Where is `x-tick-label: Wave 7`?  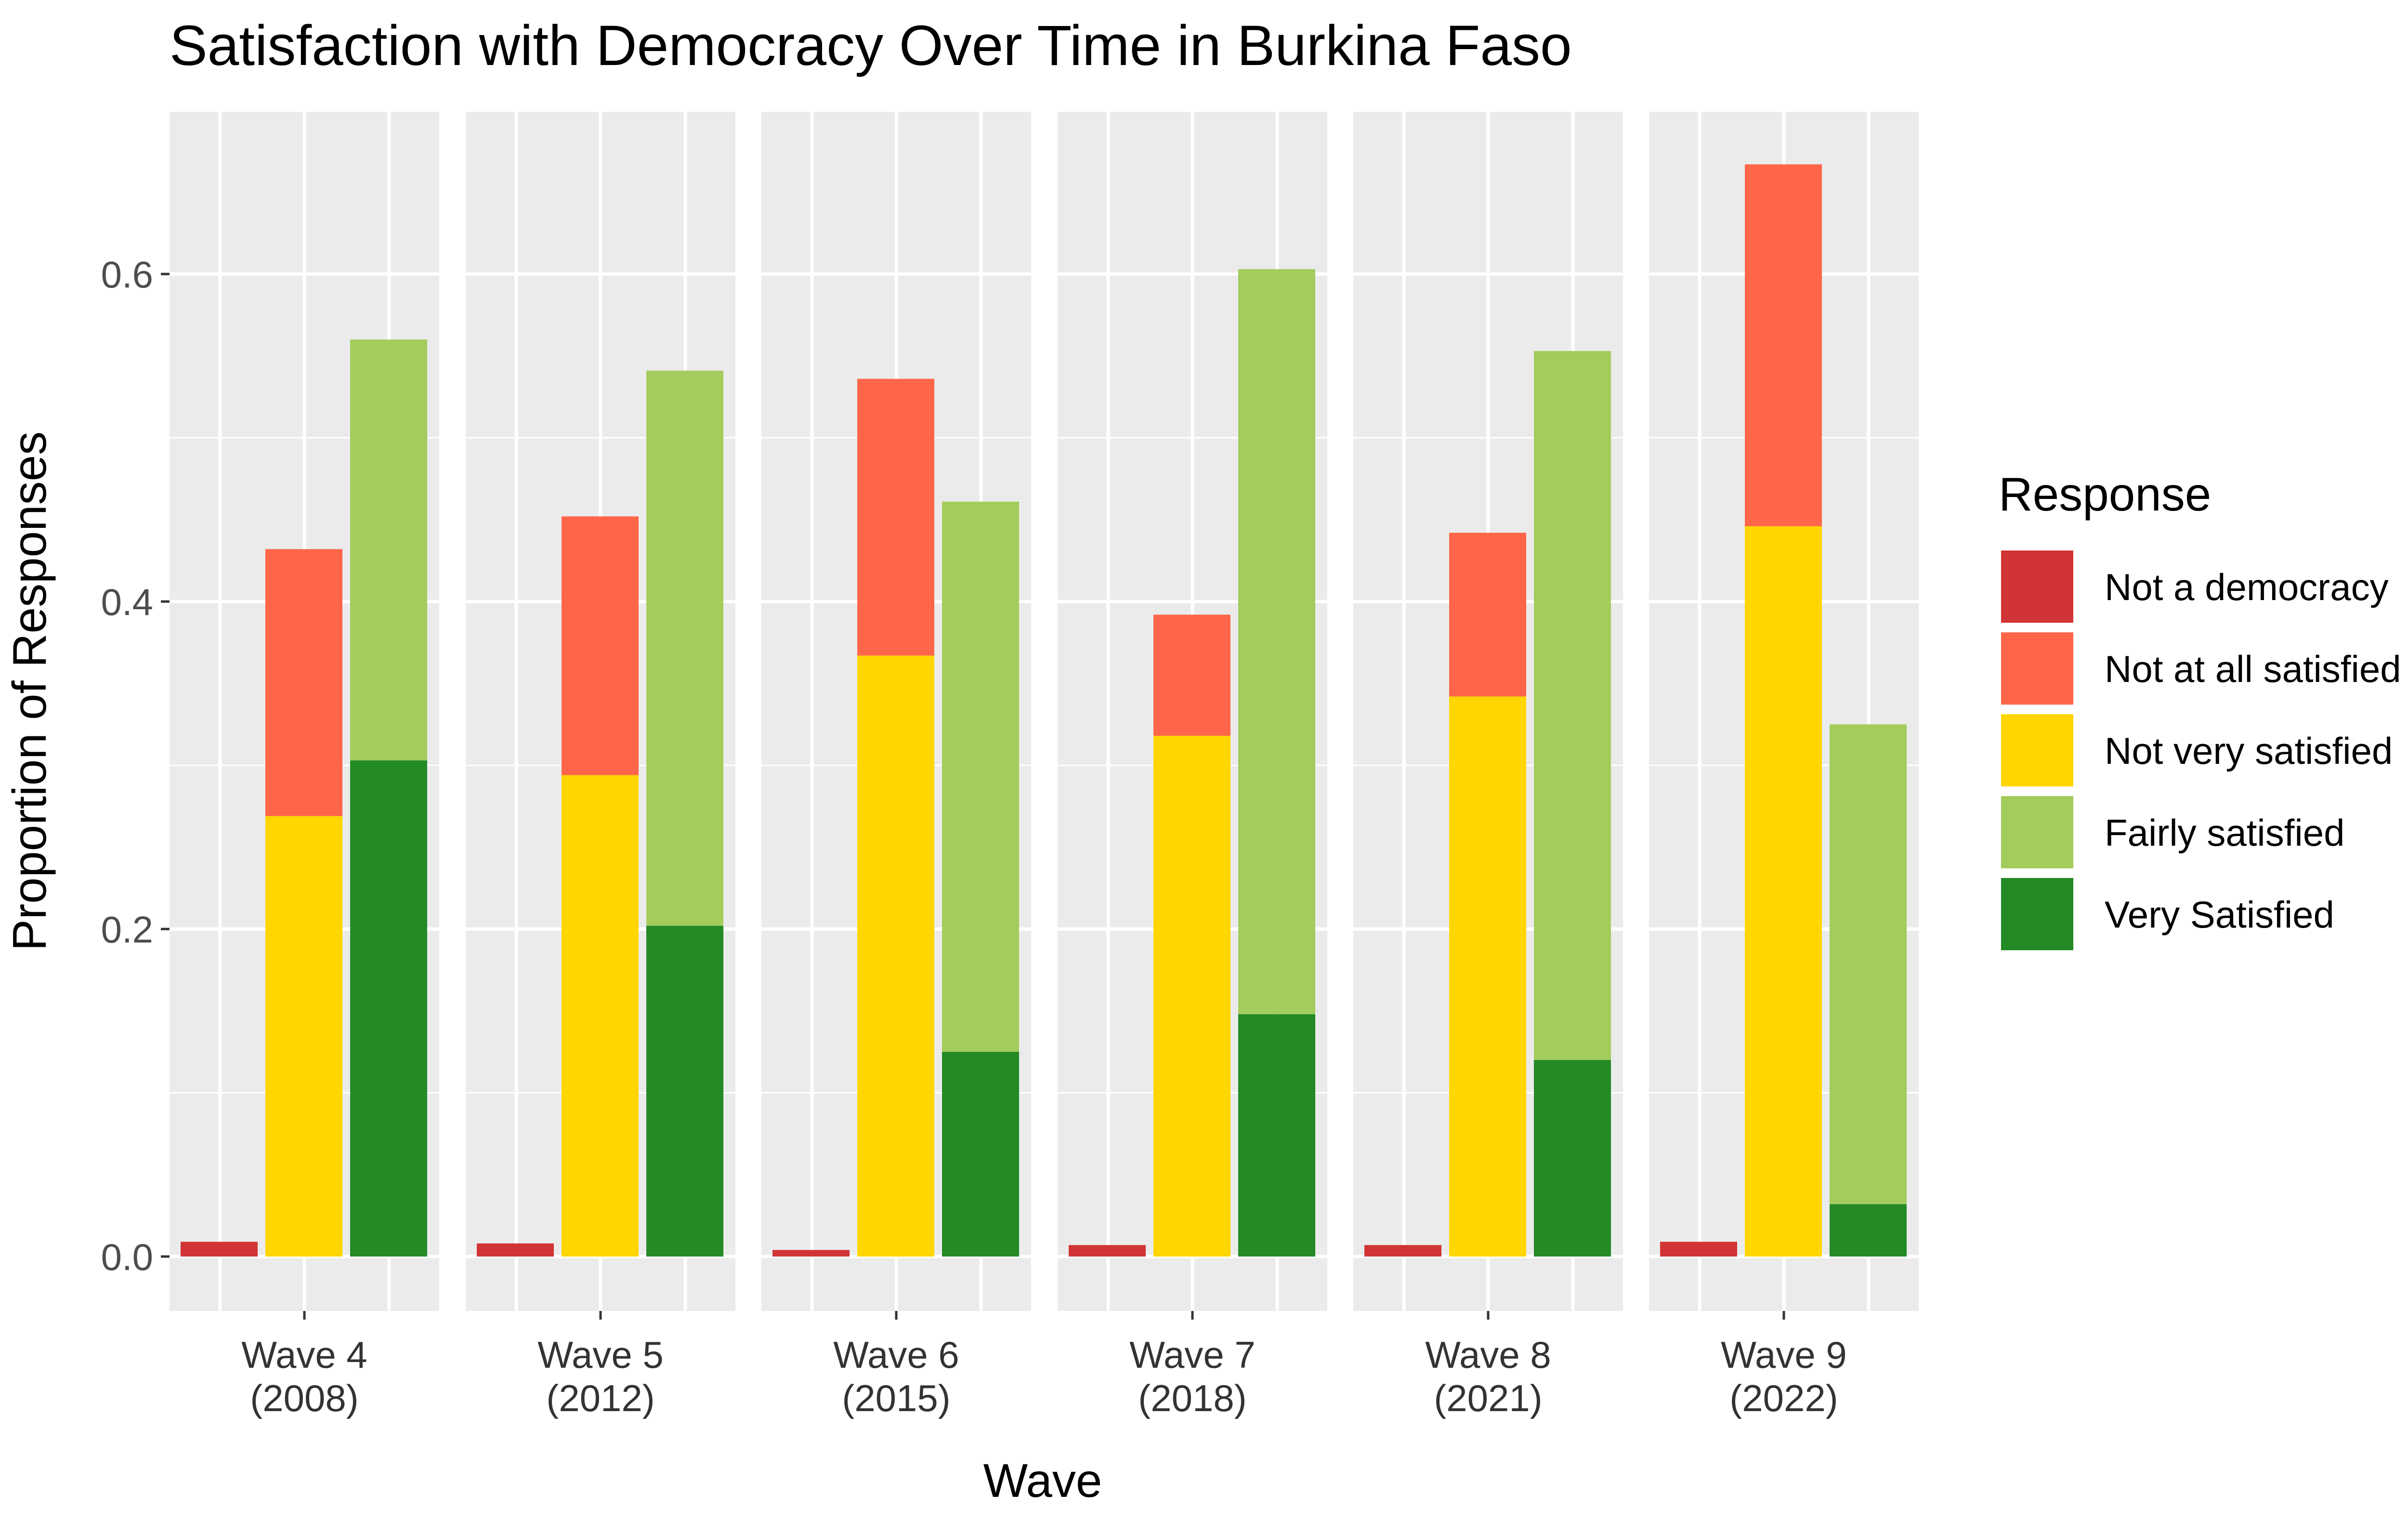 x-tick-label: Wave 7 is located at coordinates (1192, 1355).